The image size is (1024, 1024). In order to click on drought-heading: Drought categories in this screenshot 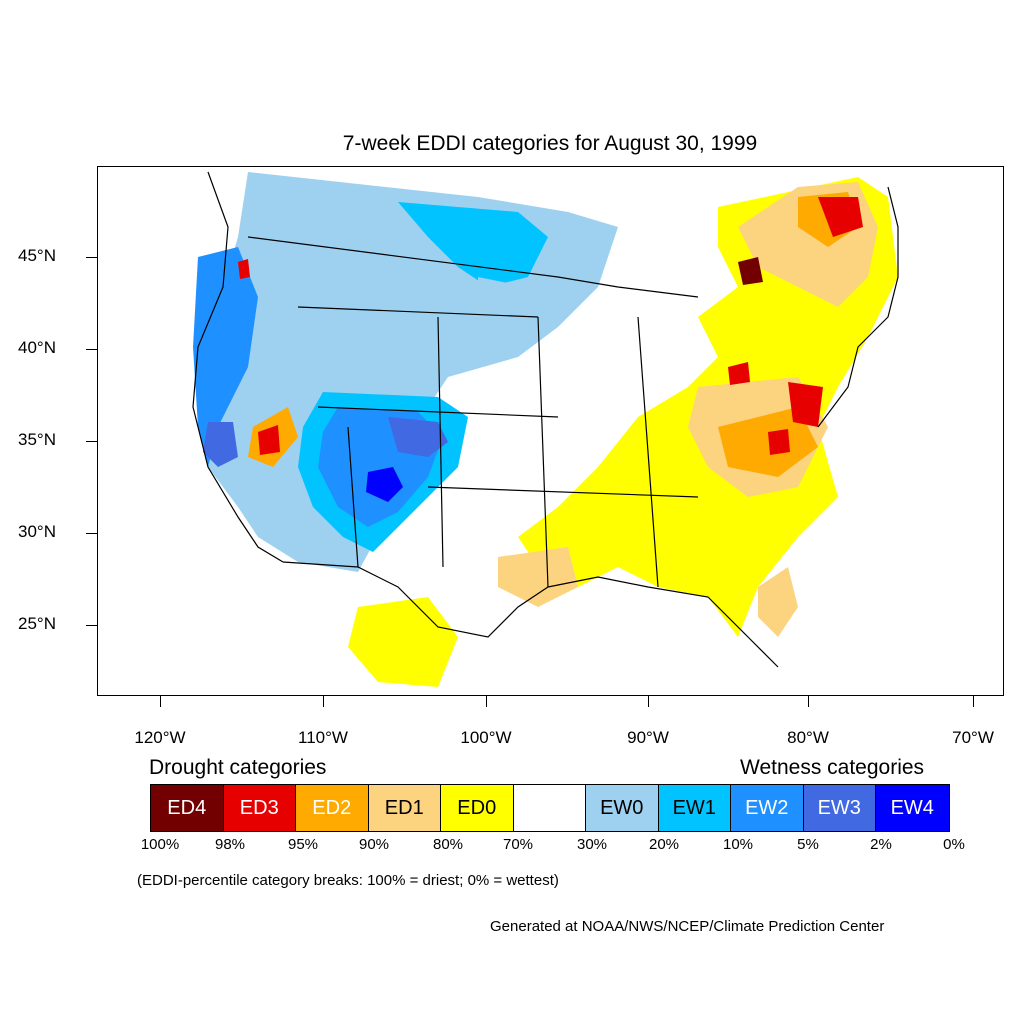, I will do `click(238, 767)`.